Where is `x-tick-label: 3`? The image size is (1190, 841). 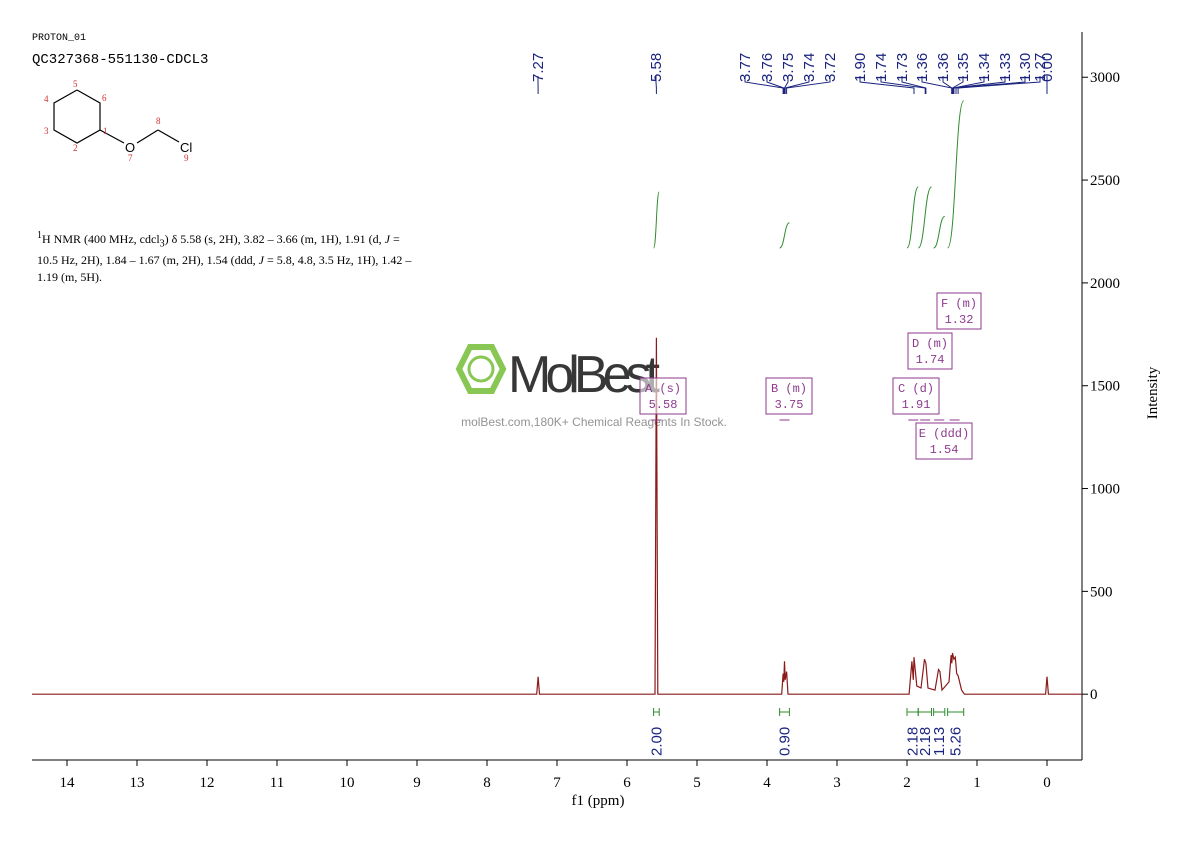
x-tick-label: 3 is located at coordinates (837, 783).